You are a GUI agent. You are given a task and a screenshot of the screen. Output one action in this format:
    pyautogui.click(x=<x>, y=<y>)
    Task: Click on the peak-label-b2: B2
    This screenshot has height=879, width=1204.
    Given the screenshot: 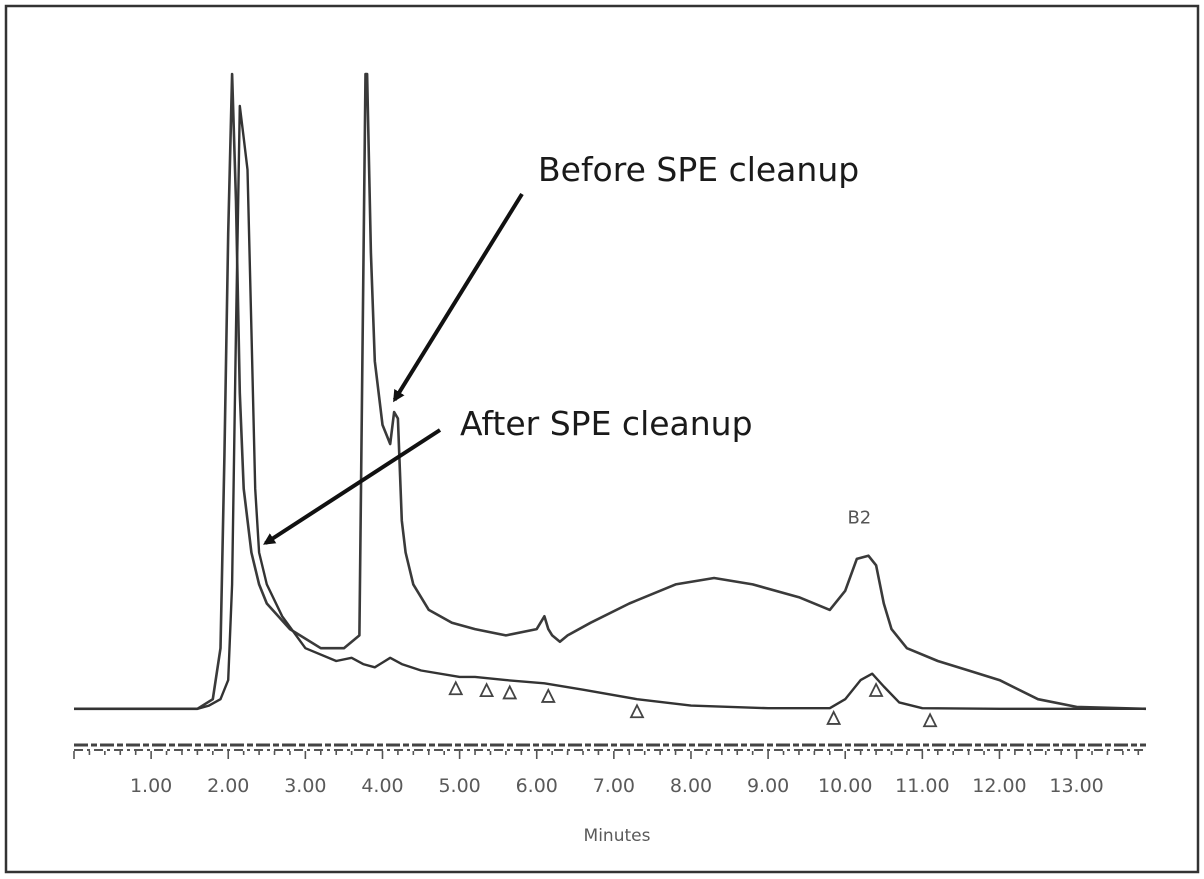 What is the action you would take?
    pyautogui.click(x=859, y=518)
    